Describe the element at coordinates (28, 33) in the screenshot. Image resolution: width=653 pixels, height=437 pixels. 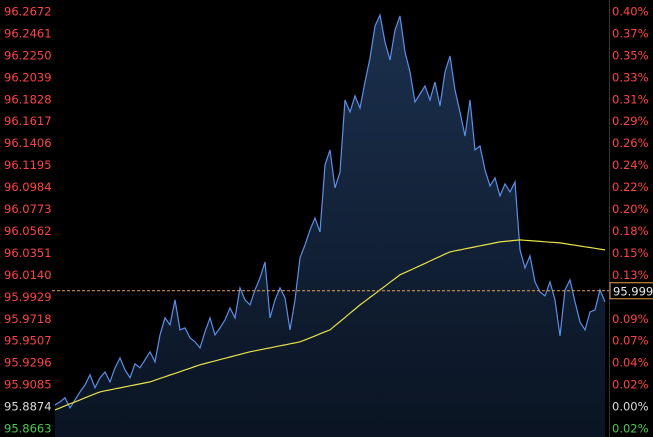
I see `y-tick-label: 96.2461` at that location.